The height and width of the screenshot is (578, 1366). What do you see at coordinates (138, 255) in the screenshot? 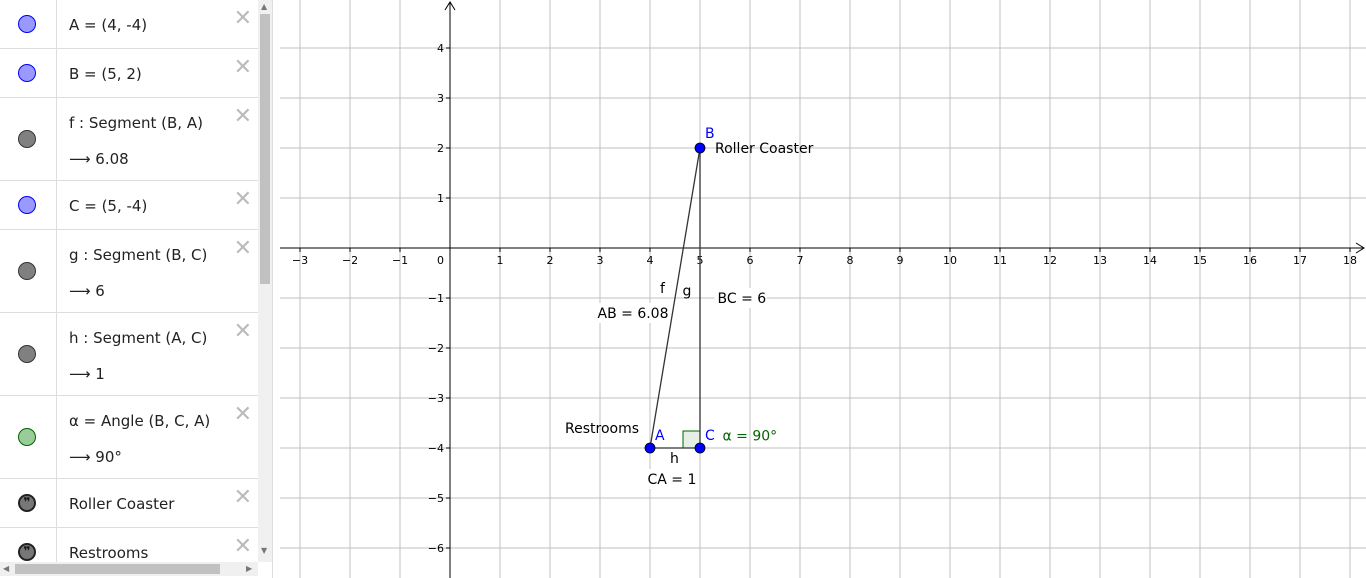
I see `algebra-definition: g : Segment (B, C)` at bounding box center [138, 255].